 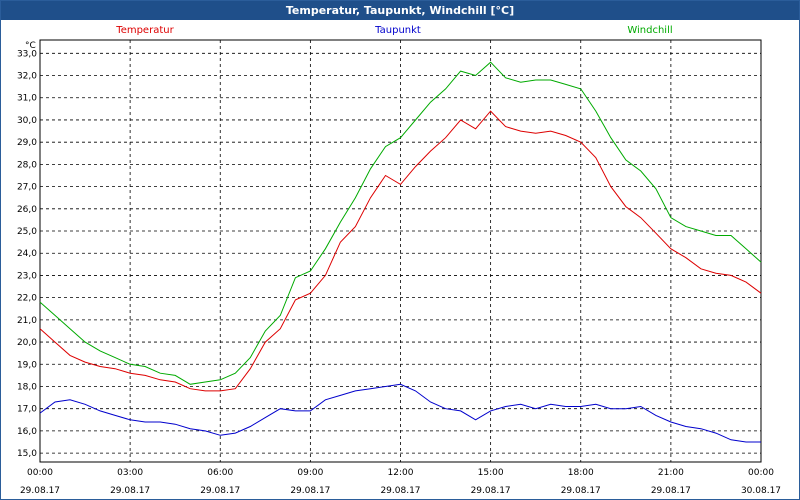 What do you see at coordinates (761, 491) in the screenshot?
I see `x-tick-date: 30.08.17` at bounding box center [761, 491].